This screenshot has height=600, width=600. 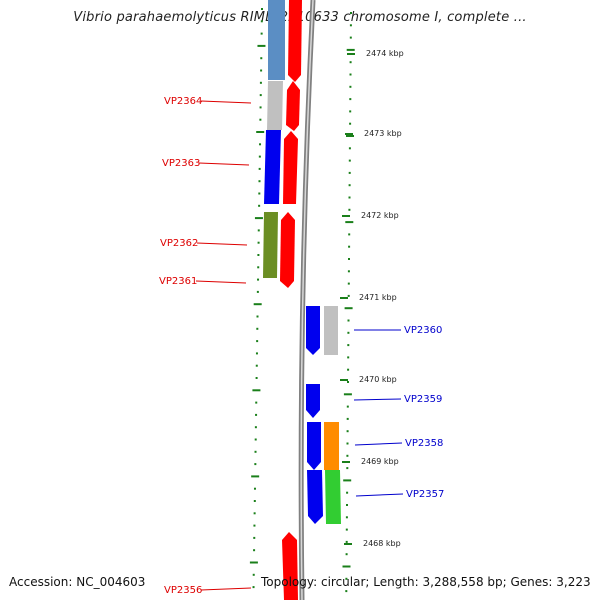 What do you see at coordinates (331, 330) in the screenshot?
I see `gene-feature-vp2360-silver` at bounding box center [331, 330].